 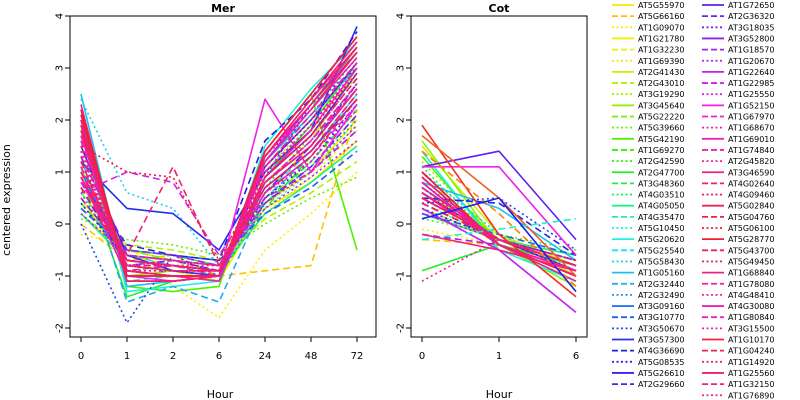 I want to click on legend-entry-41: AT1G22640, so click(x=738, y=72).